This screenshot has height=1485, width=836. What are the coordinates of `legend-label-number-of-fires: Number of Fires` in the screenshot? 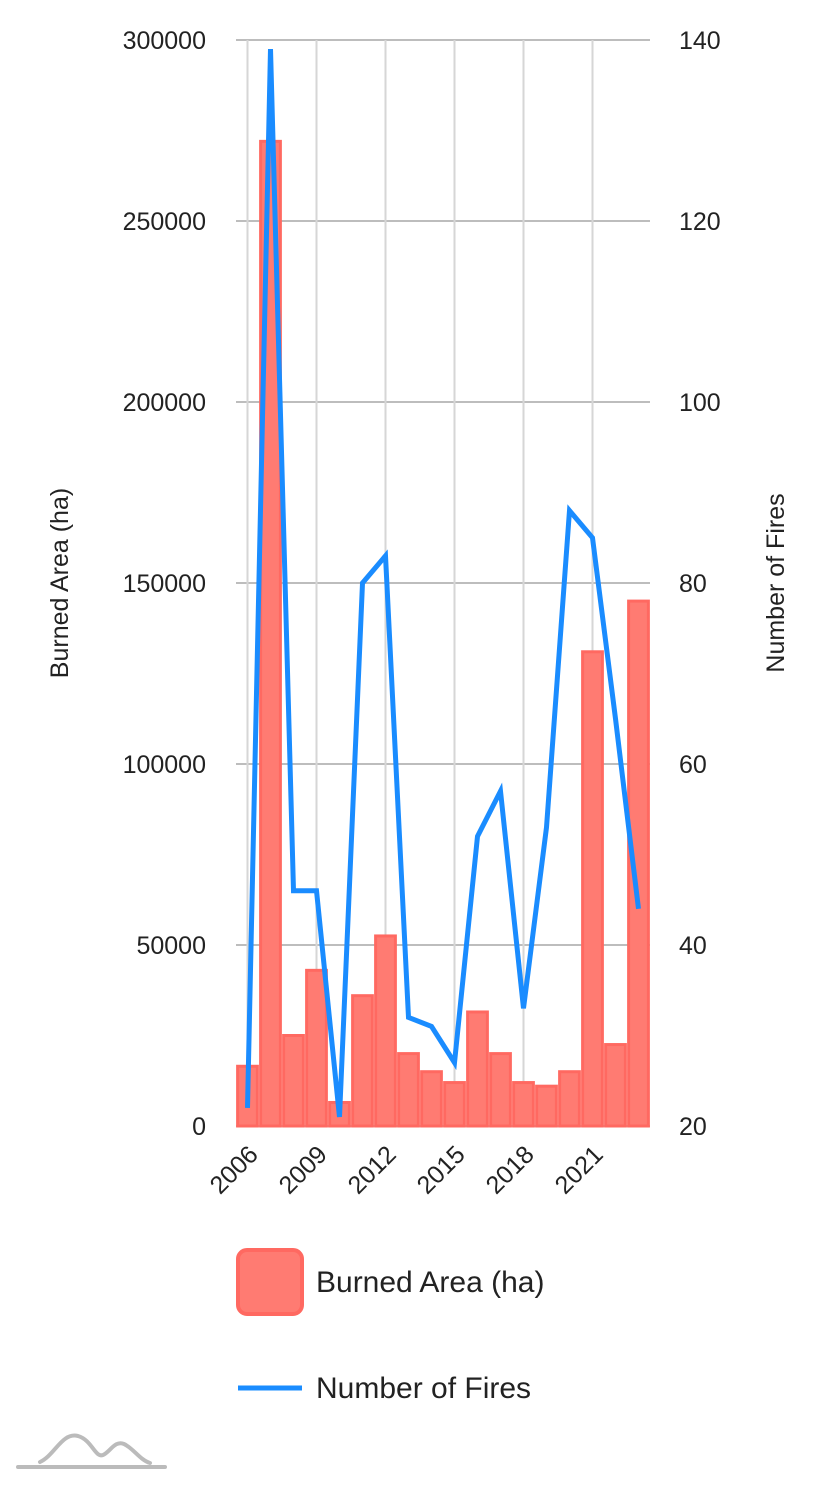 It's located at (423, 1388).